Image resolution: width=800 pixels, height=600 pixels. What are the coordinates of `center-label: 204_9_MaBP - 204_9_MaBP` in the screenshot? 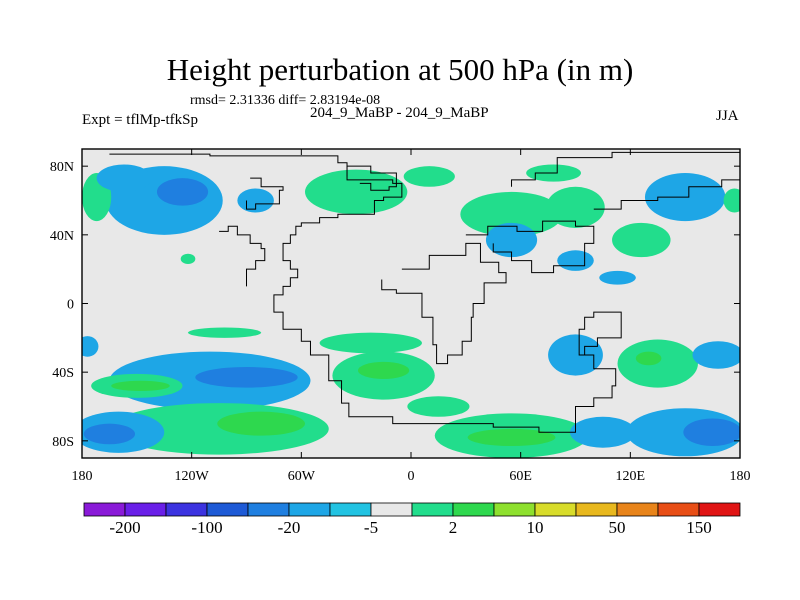 It's located at (399, 113).